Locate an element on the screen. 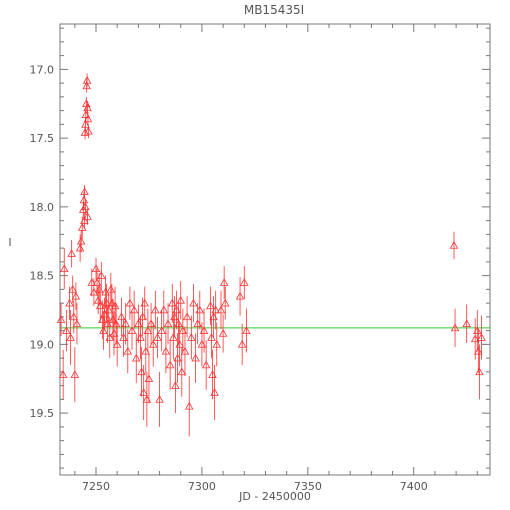 The height and width of the screenshot is (510, 510). x-tick-label: 7250 is located at coordinates (96, 486).